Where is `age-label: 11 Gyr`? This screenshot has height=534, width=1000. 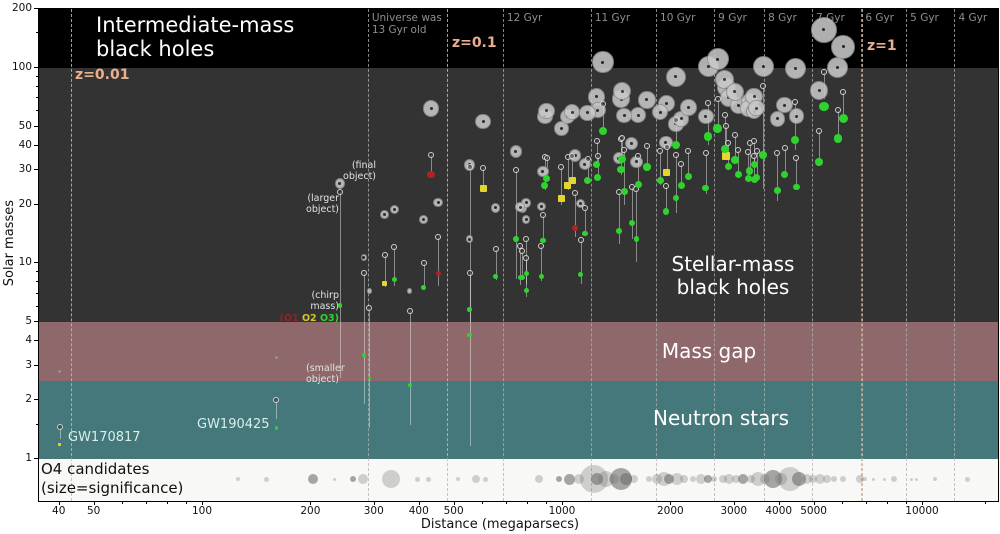
age-label: 11 Gyr is located at coordinates (612, 18).